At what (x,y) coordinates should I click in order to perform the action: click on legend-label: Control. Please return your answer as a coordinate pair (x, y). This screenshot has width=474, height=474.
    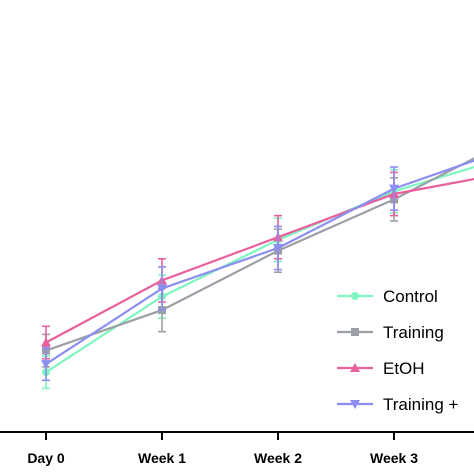
    Looking at the image, I should click on (410, 296).